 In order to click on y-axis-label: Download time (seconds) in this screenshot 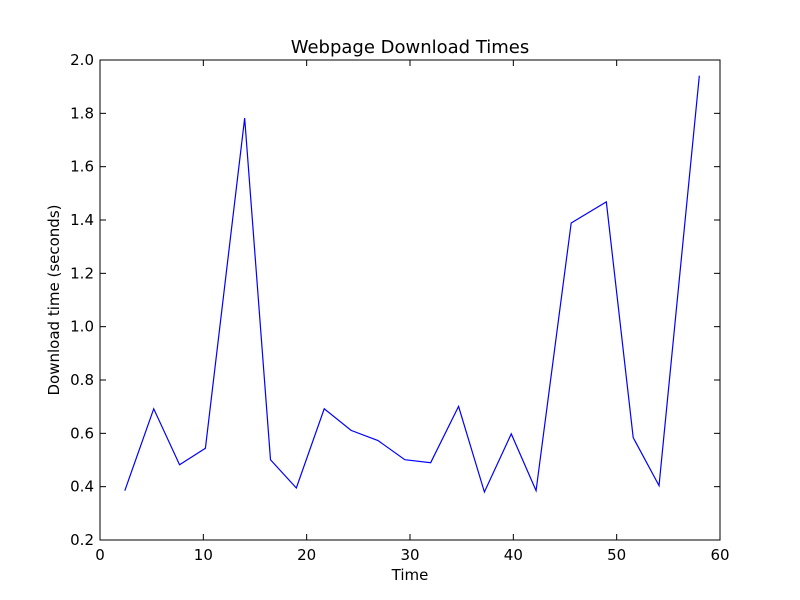, I will do `click(54, 299)`.